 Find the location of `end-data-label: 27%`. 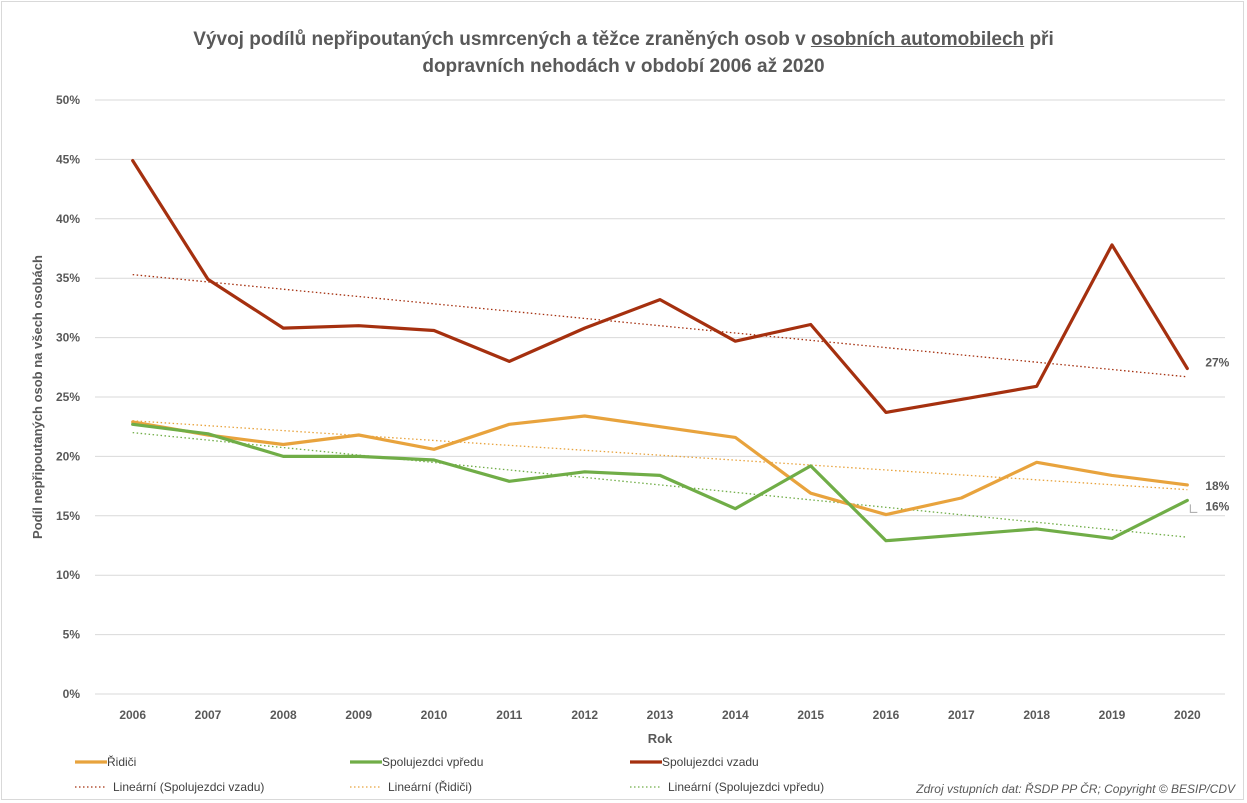

end-data-label: 27% is located at coordinates (1217, 362).